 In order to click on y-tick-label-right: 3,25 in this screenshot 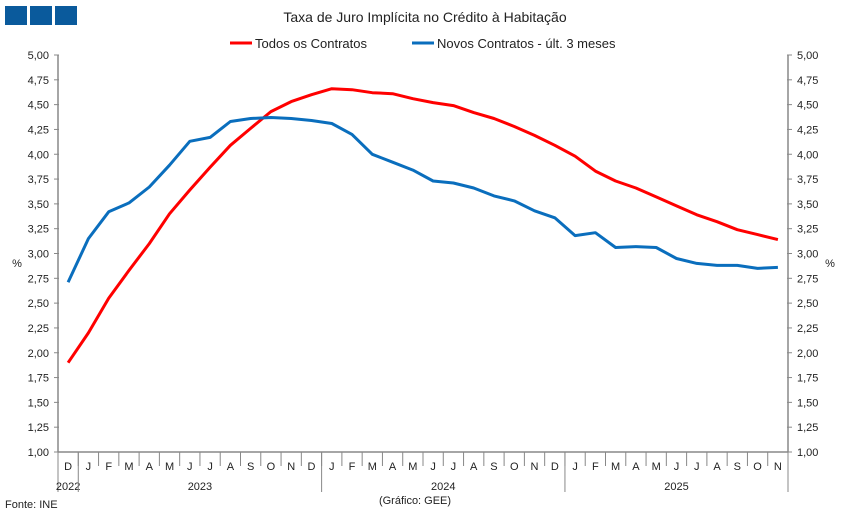, I will do `click(807, 230)`.